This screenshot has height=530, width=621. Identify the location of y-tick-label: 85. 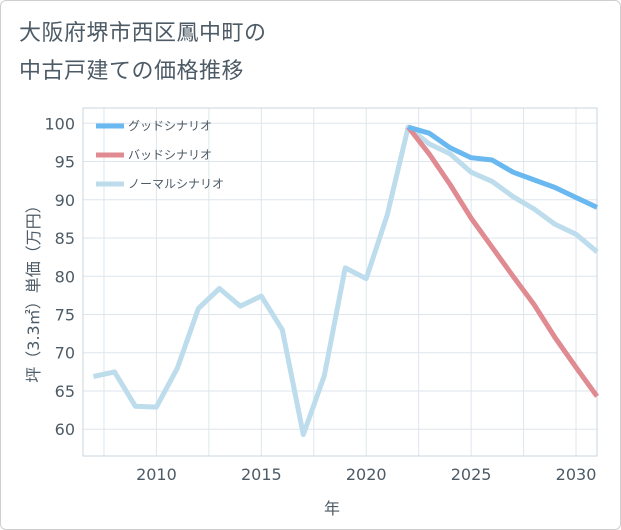
(65, 238).